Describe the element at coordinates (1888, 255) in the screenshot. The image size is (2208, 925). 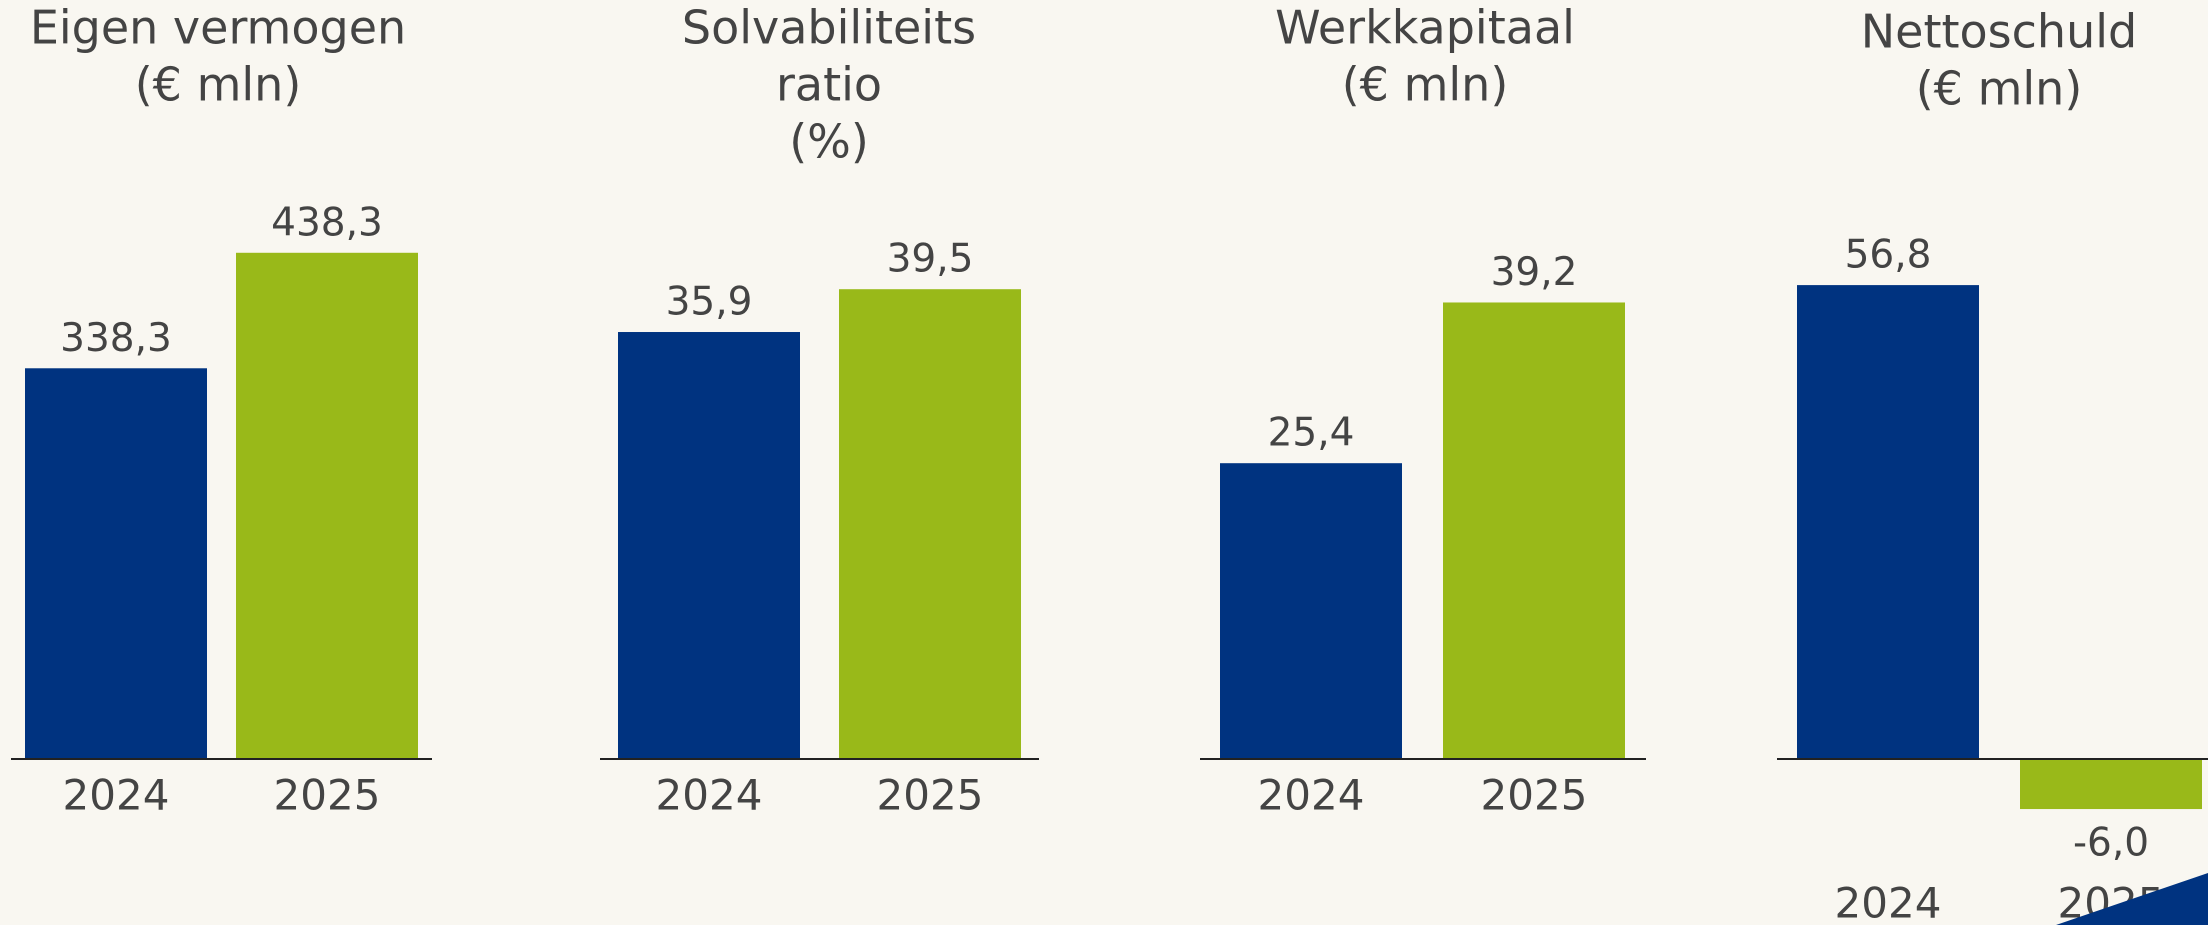
I see `value-label: 56,8` at that location.